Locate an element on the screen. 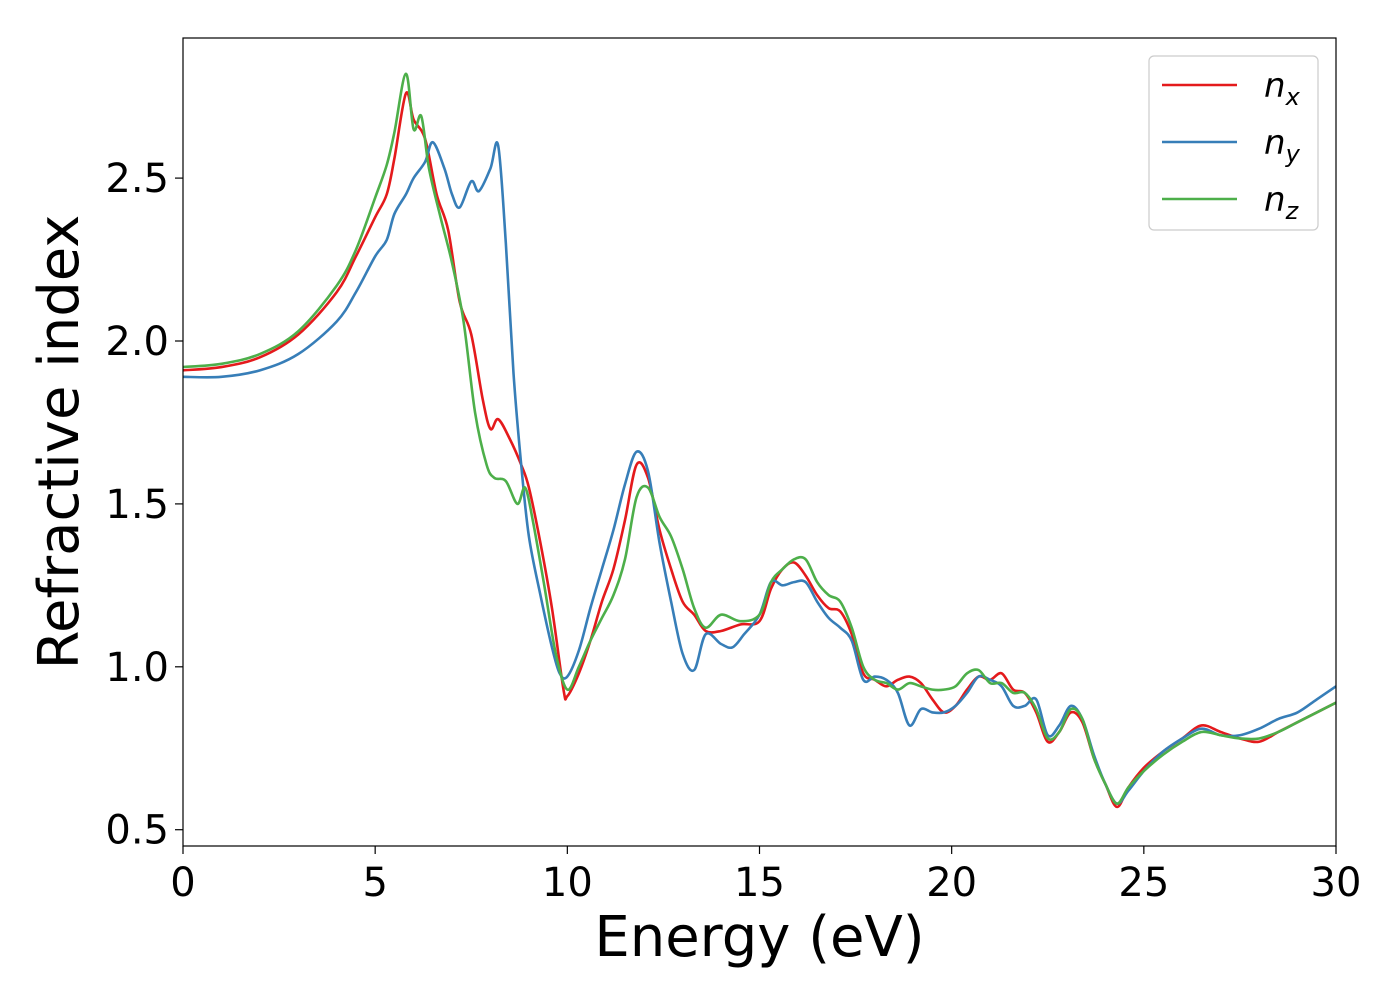  x-tick-label: 5 is located at coordinates (374, 883).